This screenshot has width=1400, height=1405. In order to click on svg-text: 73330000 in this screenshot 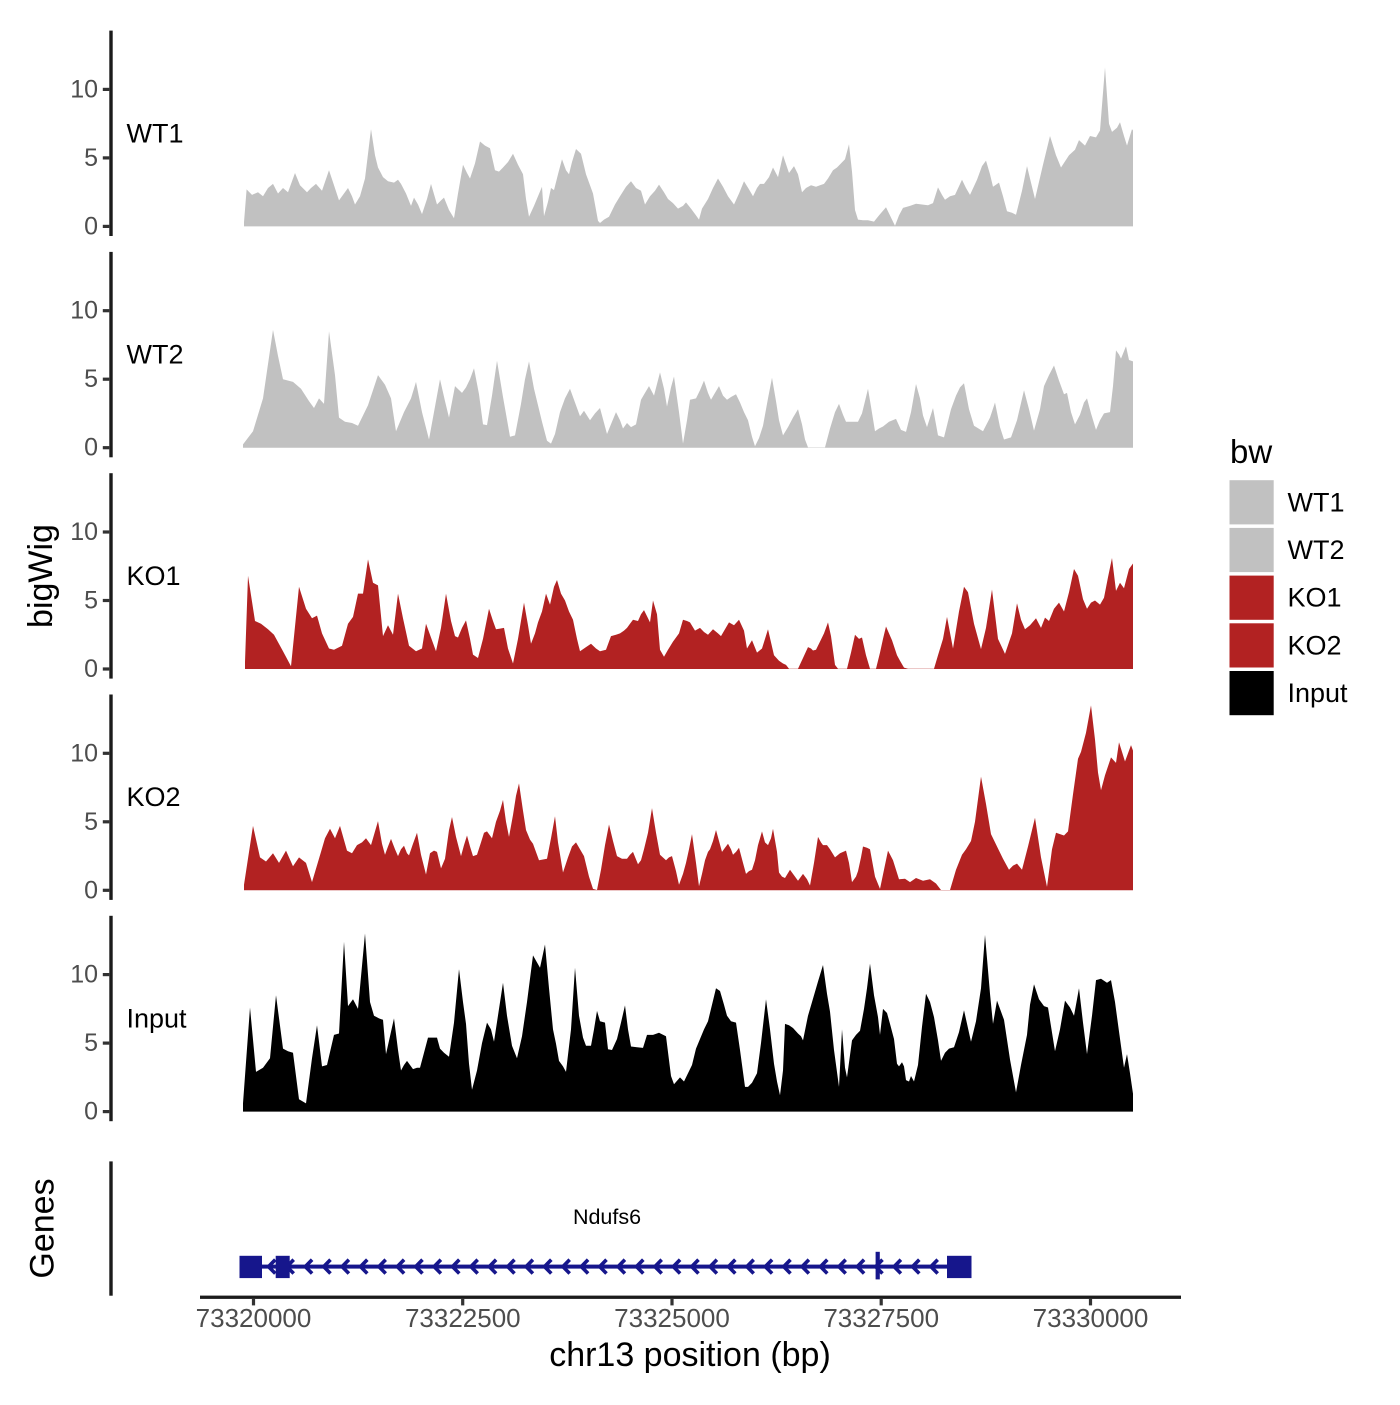, I will do `click(1091, 1318)`.